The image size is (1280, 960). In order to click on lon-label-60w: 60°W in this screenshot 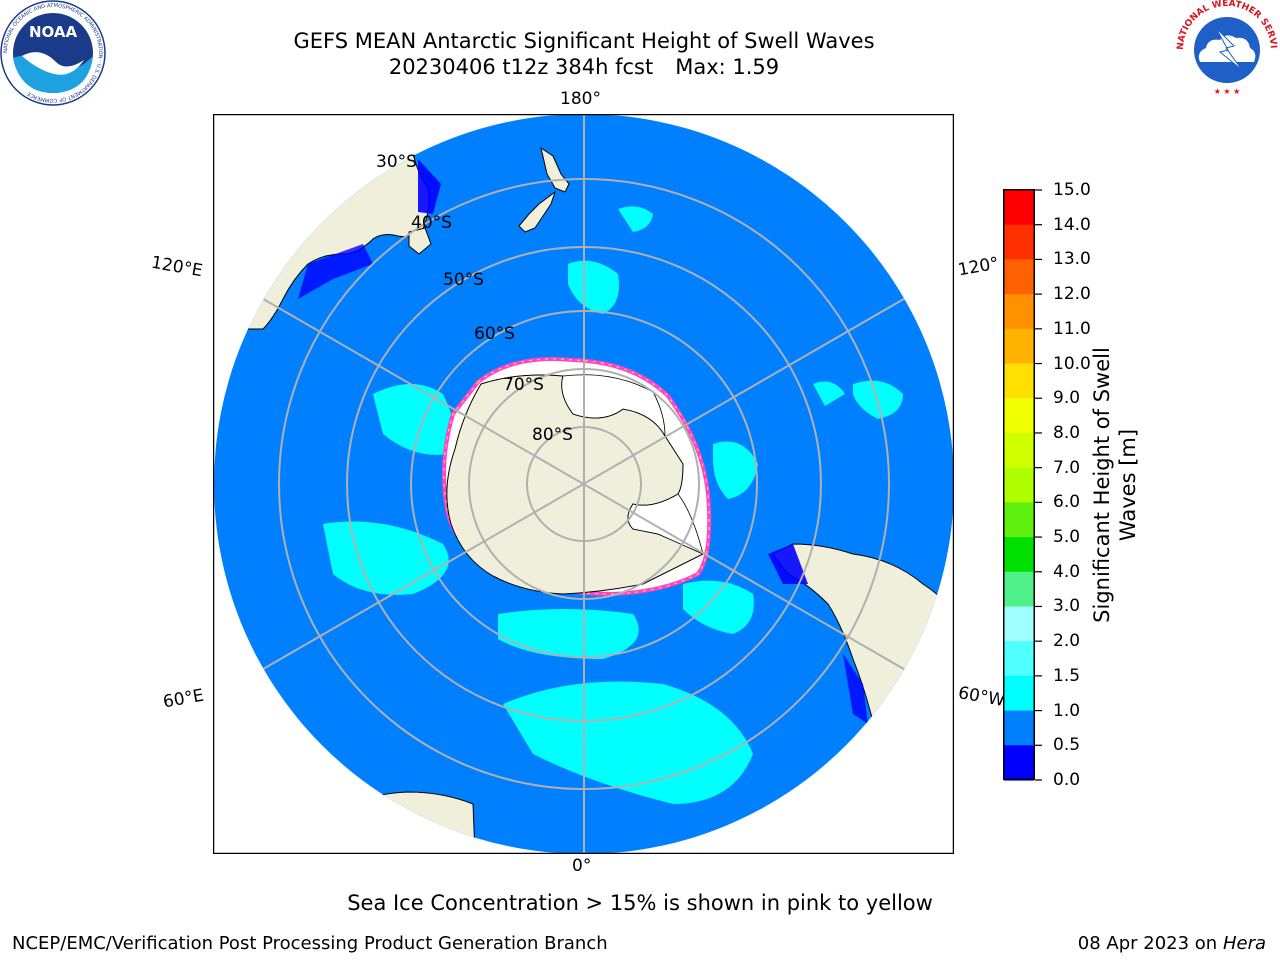, I will do `click(981, 697)`.